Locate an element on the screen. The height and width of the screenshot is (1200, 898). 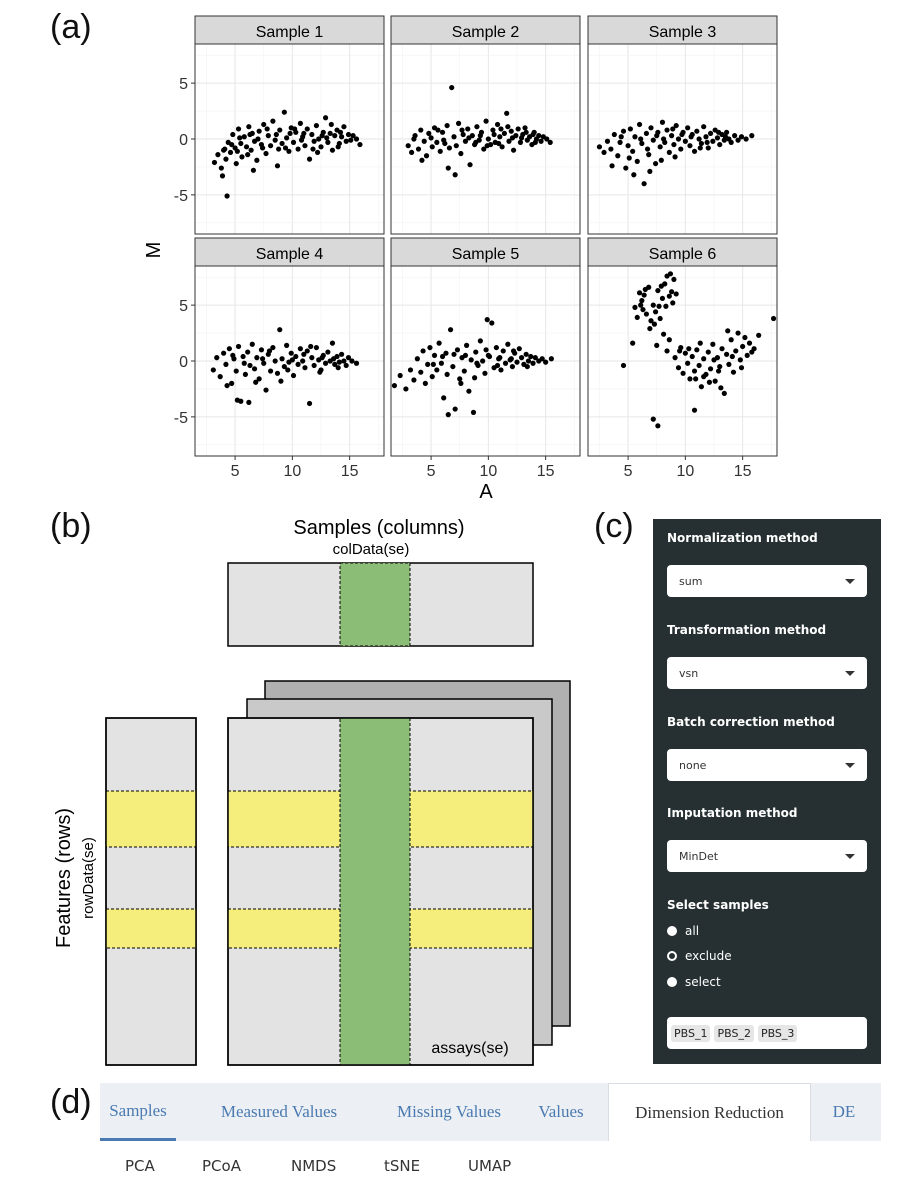
transformation-select: vsn is located at coordinates (767, 673).